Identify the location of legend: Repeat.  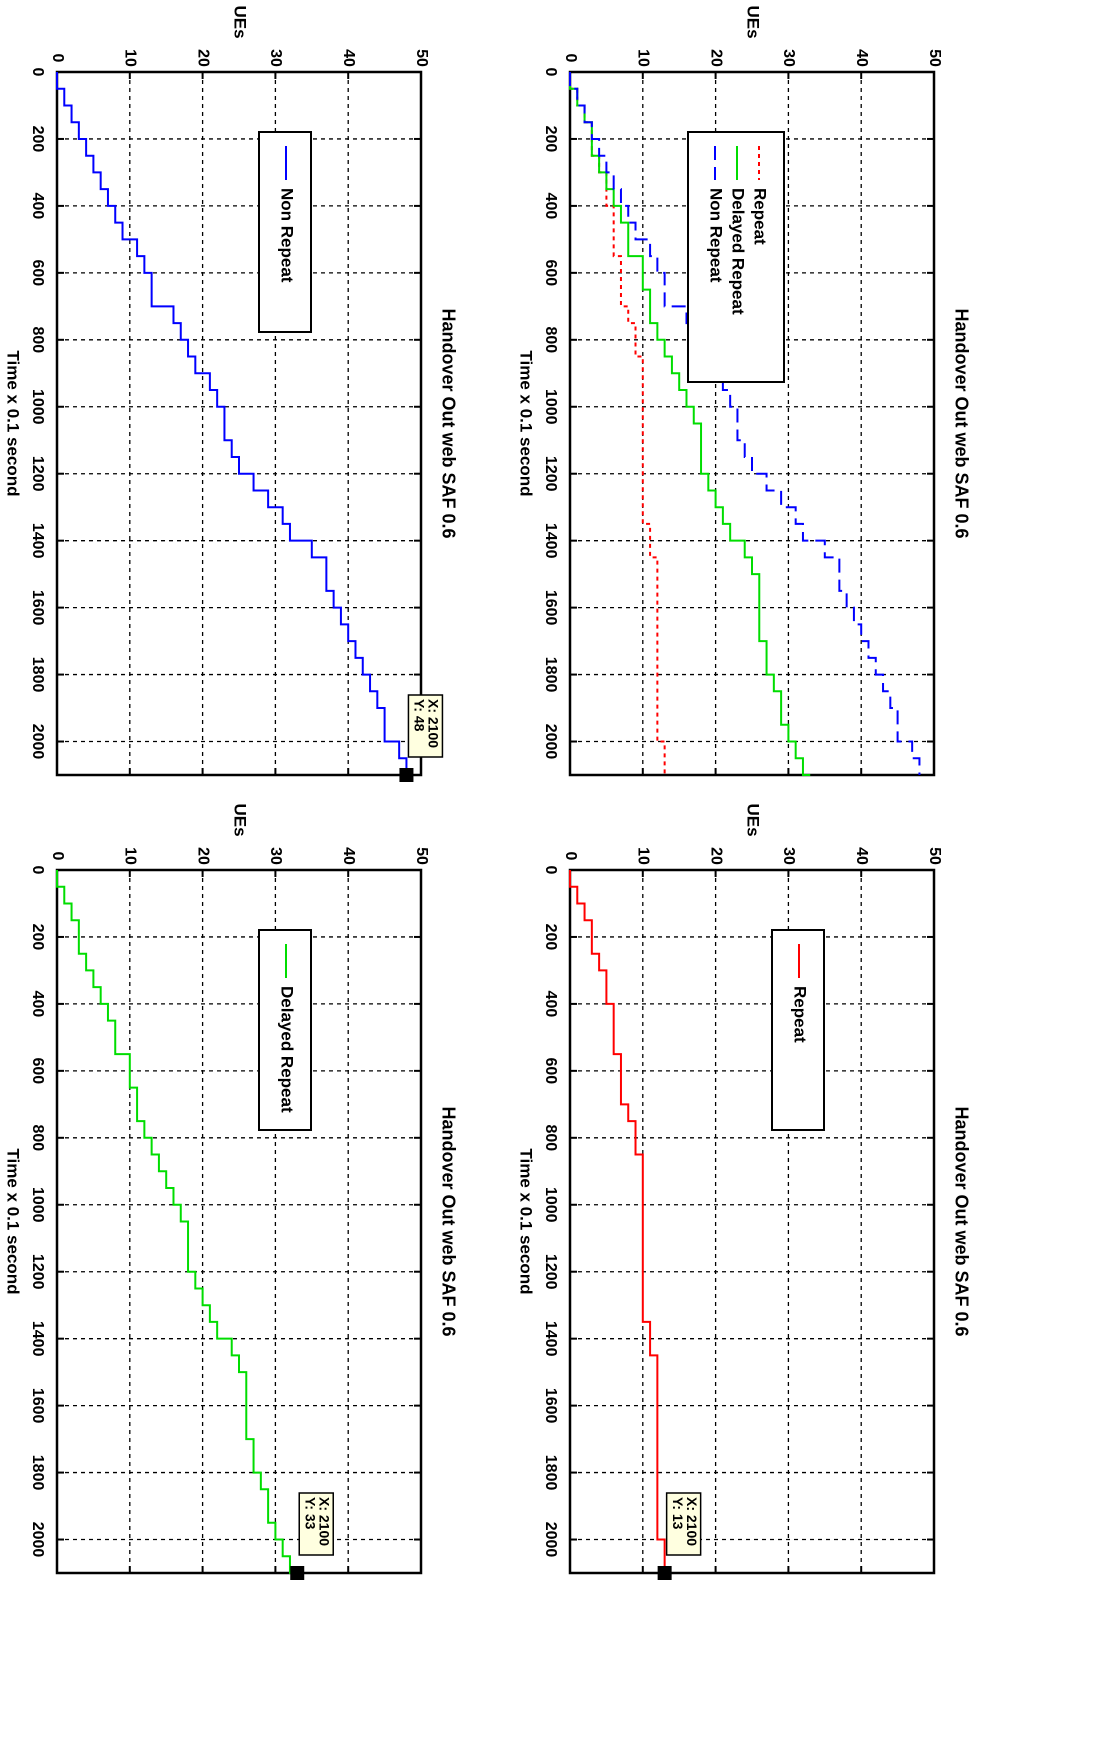
(798, 1030).